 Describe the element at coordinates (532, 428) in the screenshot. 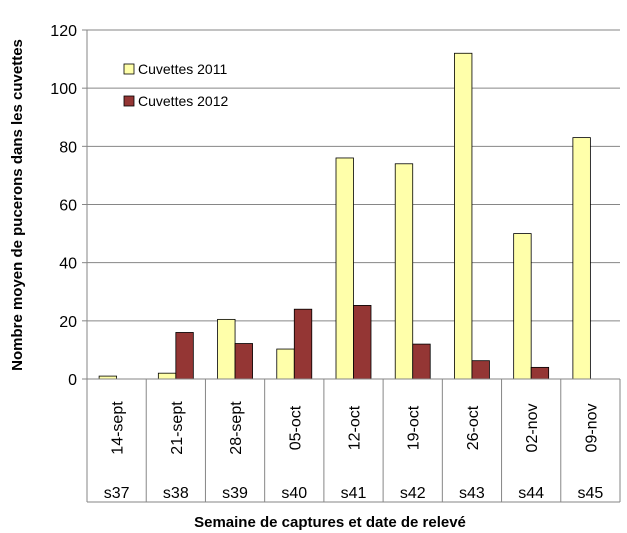

I see `x-date-label: 02-nov` at that location.